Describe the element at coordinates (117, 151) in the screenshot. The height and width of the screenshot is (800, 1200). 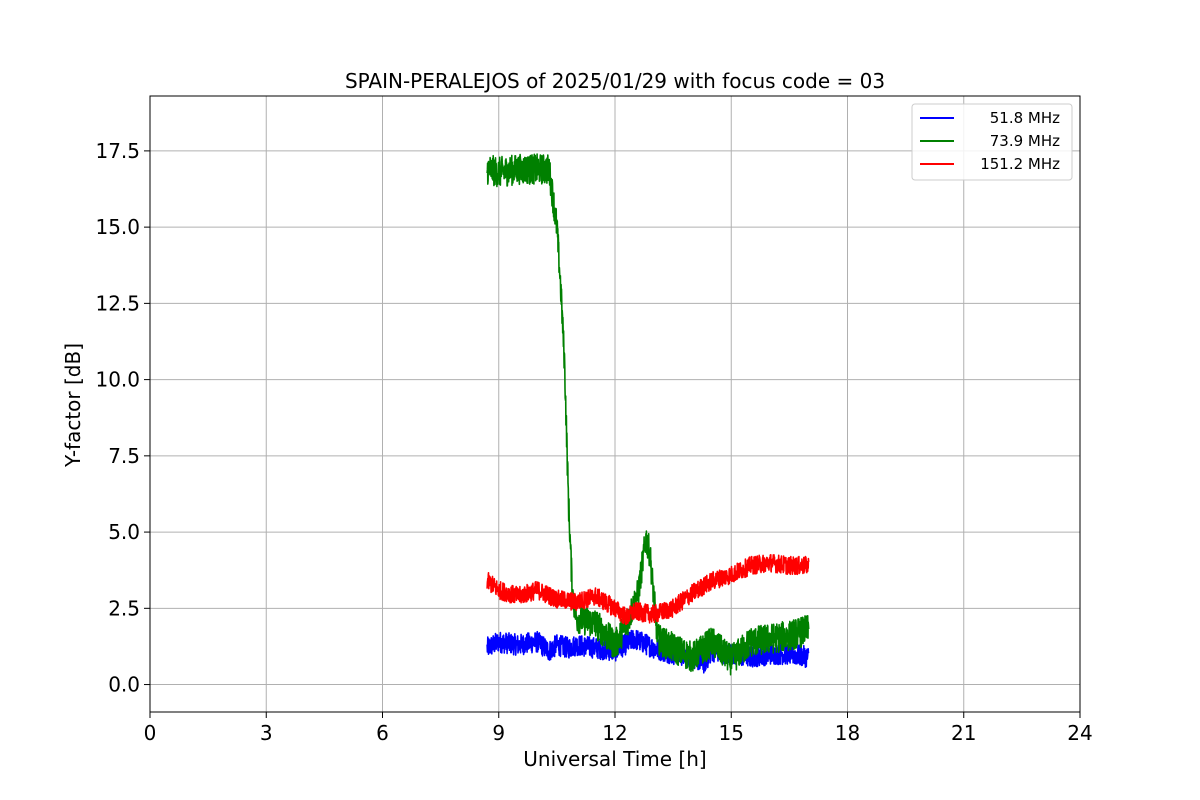
I see `y-tick-label: 17.5` at that location.